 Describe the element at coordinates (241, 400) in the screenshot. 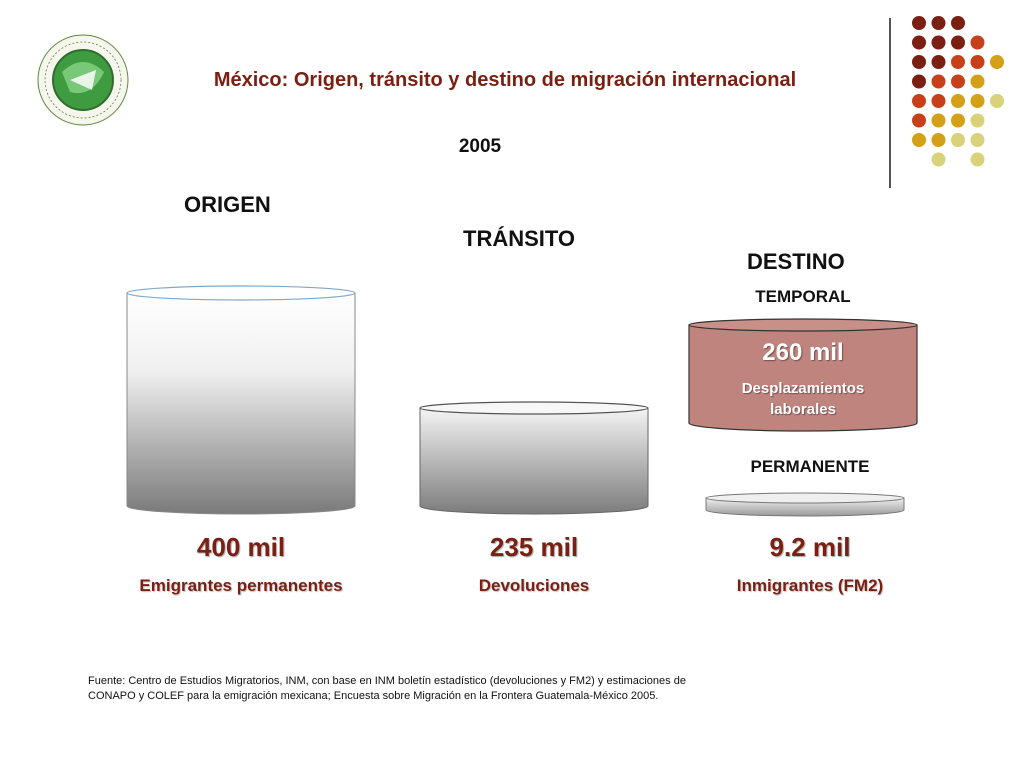

I see `origen-cylinder` at that location.